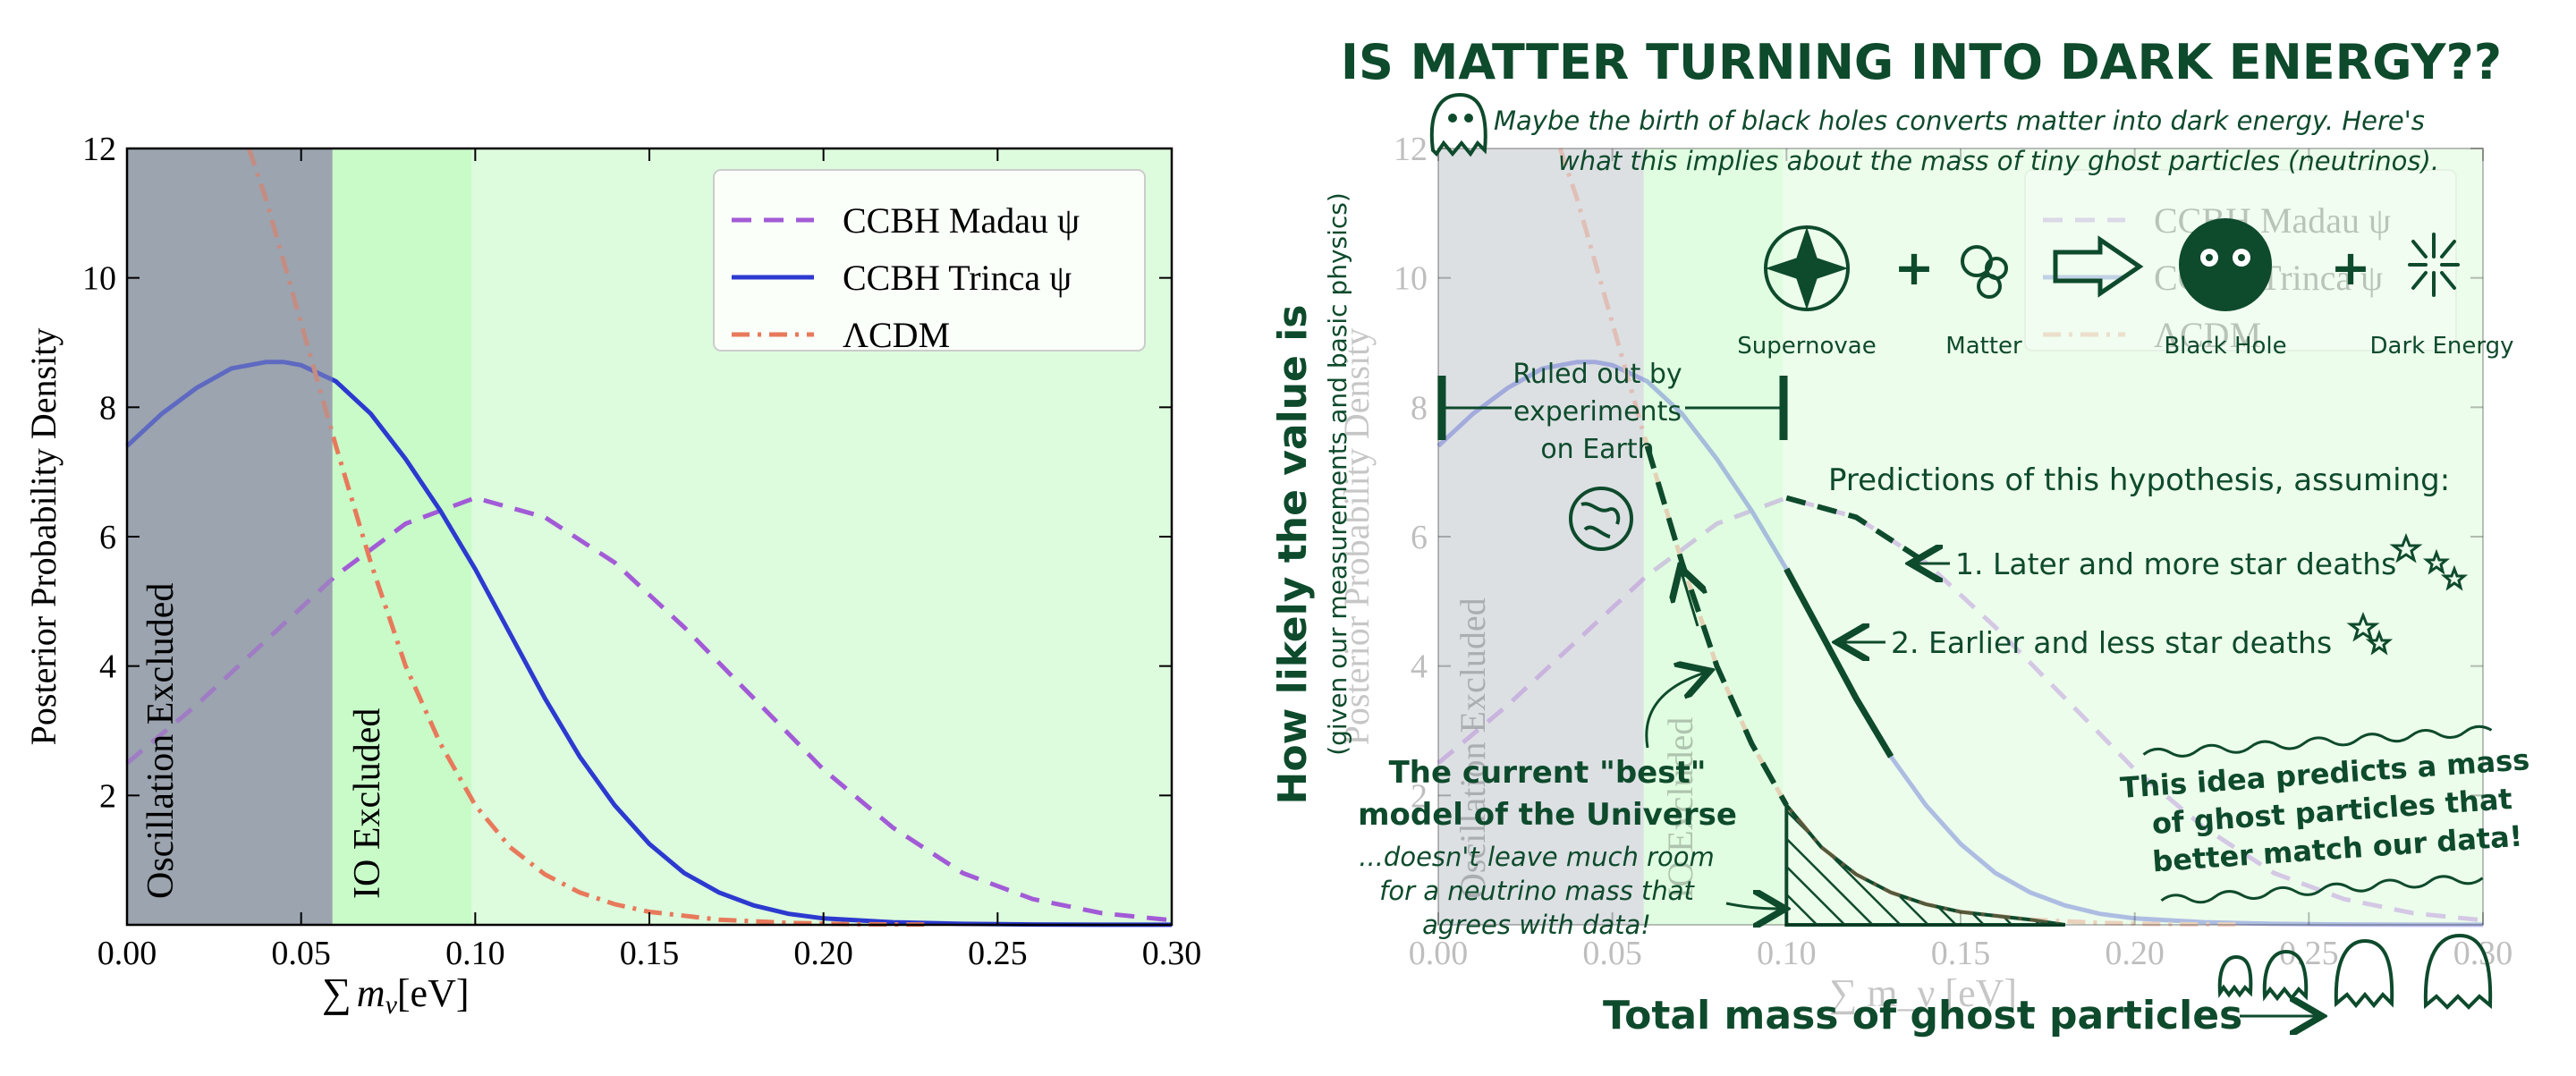 The width and height of the screenshot is (2576, 1076). What do you see at coordinates (2135, 953) in the screenshot?
I see `r-x-tick-label-4: 0.20` at bounding box center [2135, 953].